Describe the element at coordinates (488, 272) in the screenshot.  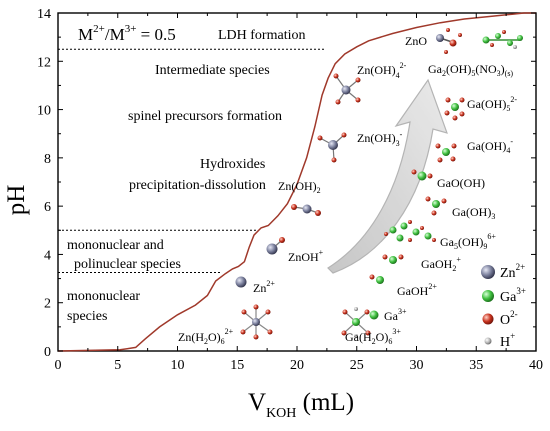
I see `legend-zn-marker` at that location.